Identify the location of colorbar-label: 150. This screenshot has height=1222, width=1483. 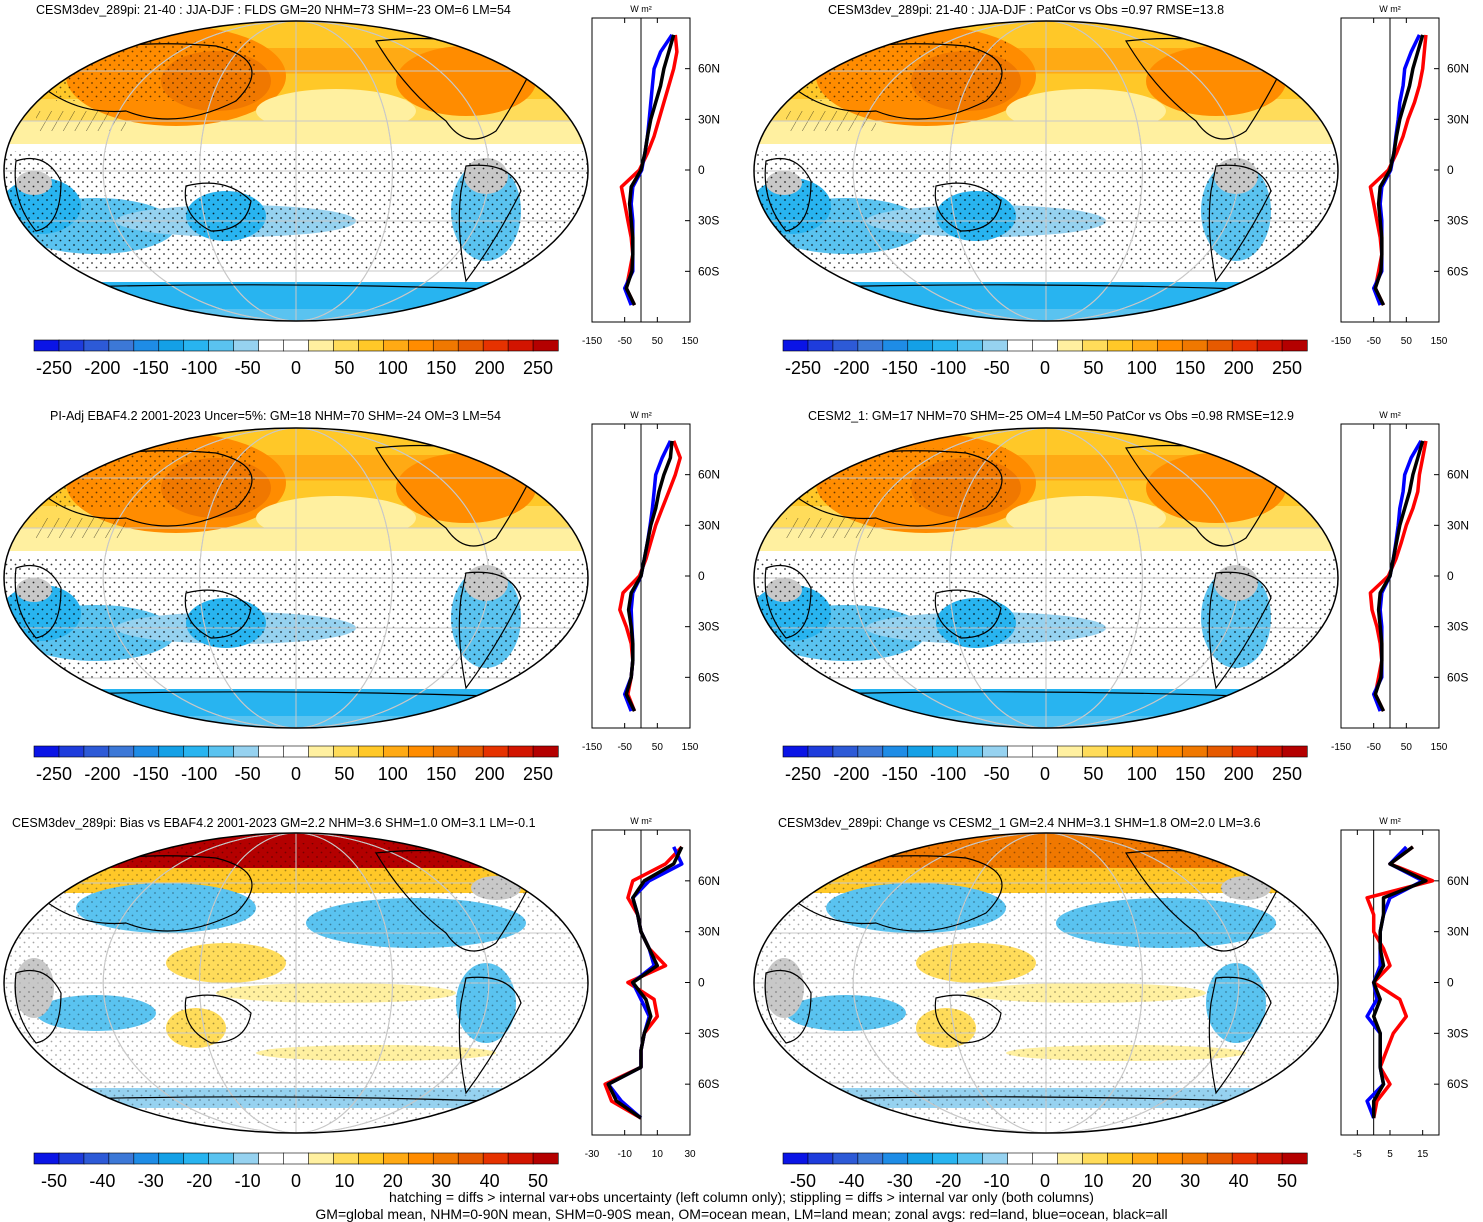
(441, 368).